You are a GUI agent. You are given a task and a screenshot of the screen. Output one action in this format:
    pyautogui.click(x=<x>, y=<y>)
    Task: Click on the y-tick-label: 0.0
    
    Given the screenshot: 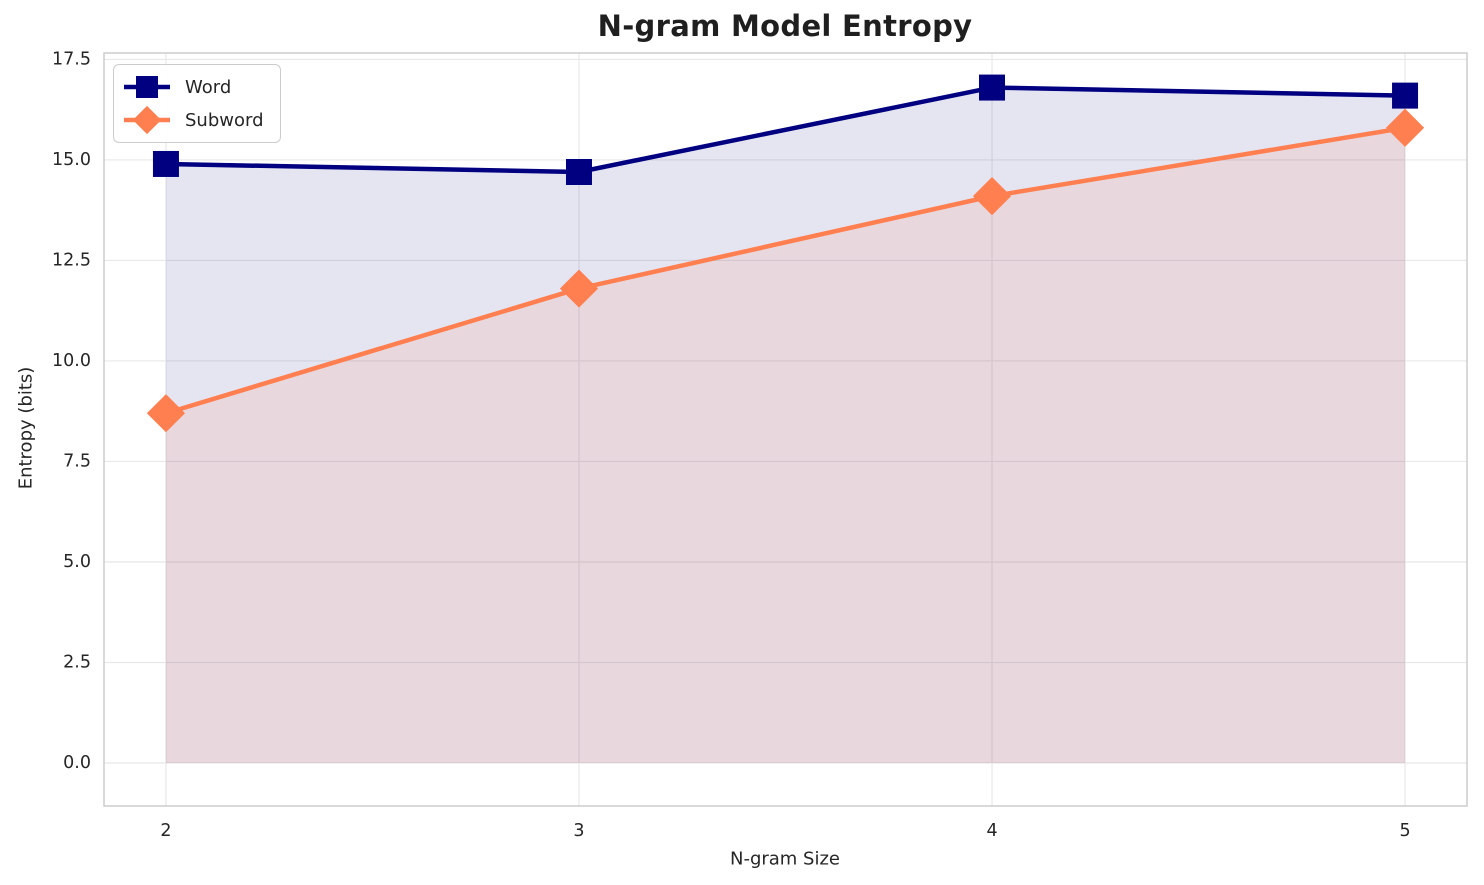 What is the action you would take?
    pyautogui.click(x=77, y=763)
    